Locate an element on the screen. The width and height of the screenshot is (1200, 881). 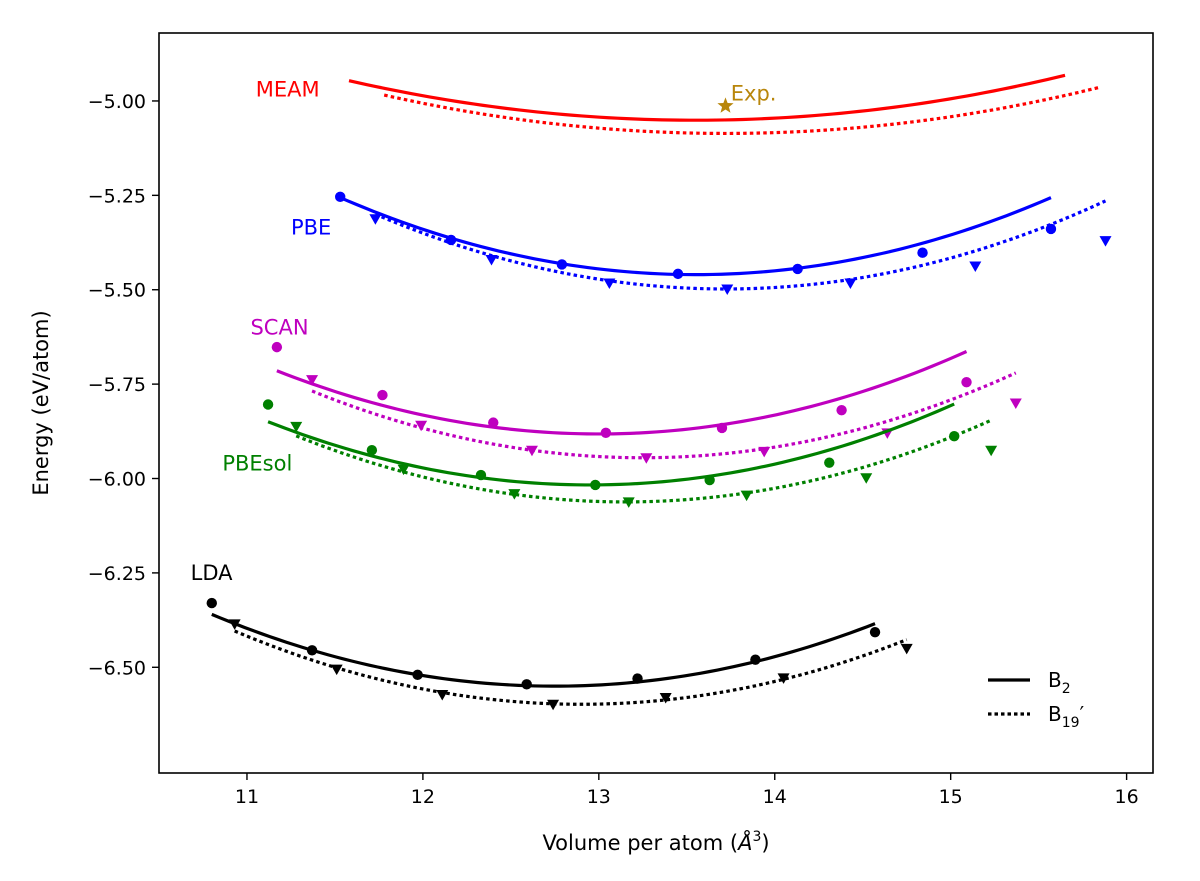
y-tick-label: −5.50 is located at coordinates (117, 291).